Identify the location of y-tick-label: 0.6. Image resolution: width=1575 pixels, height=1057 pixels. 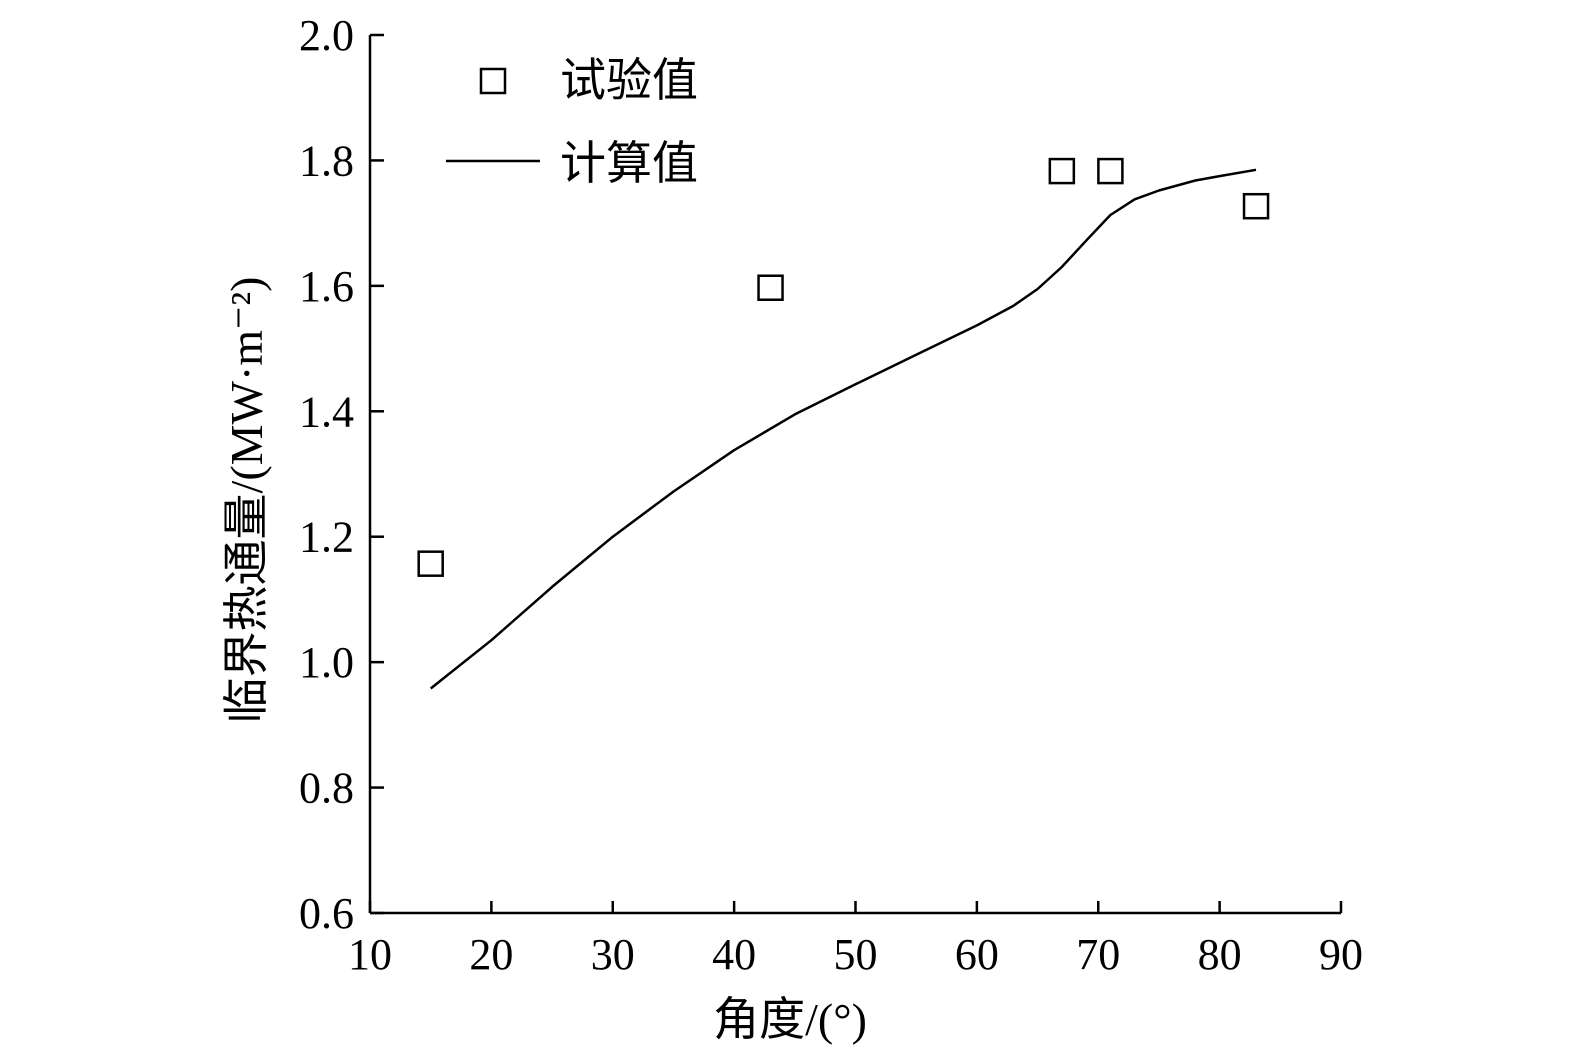
(326, 913).